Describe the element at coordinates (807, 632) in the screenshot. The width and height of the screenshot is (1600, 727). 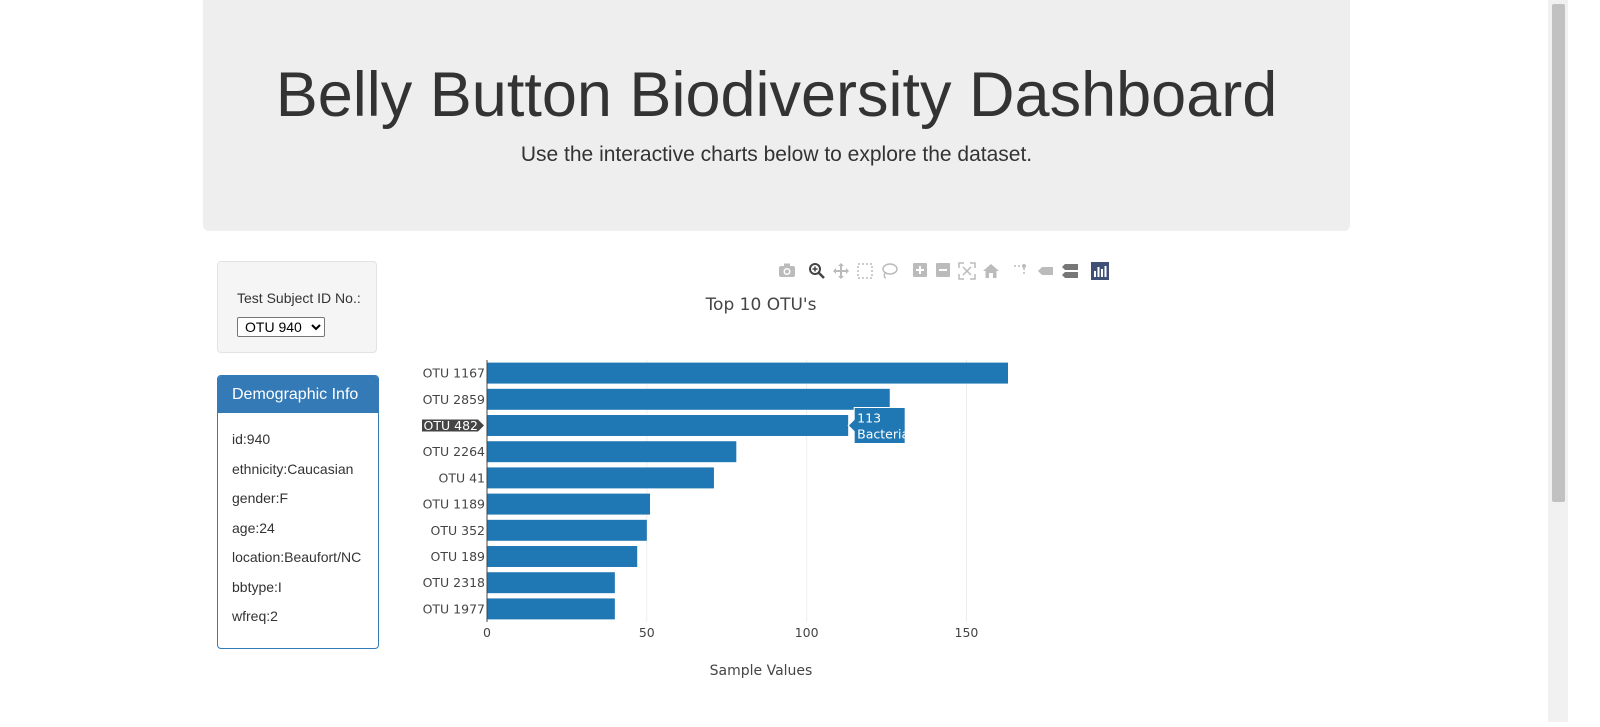
I see `x-tick-label: 100` at that location.